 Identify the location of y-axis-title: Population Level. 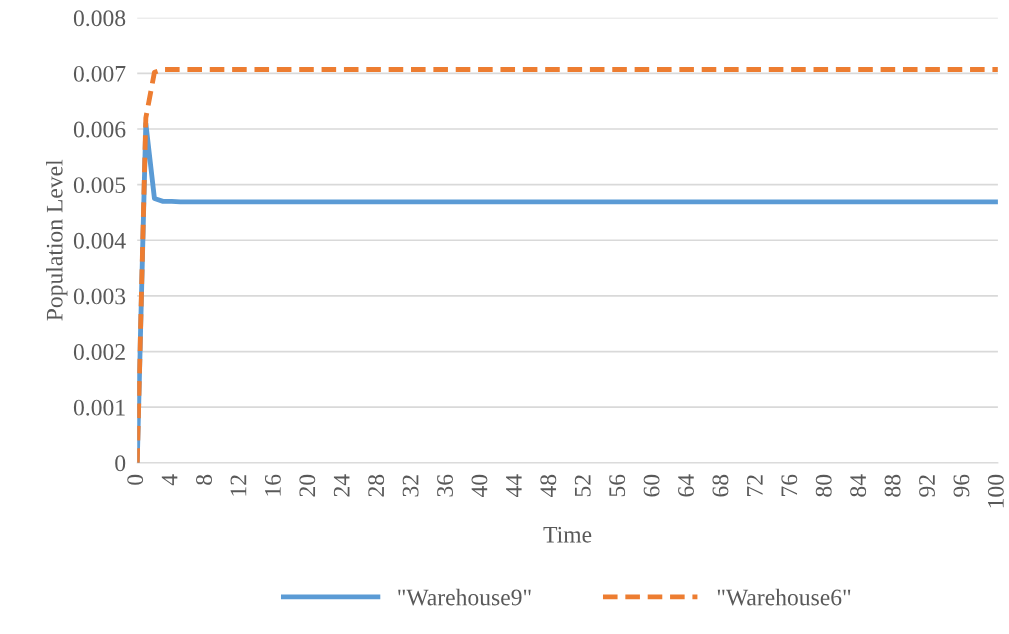
(57, 240).